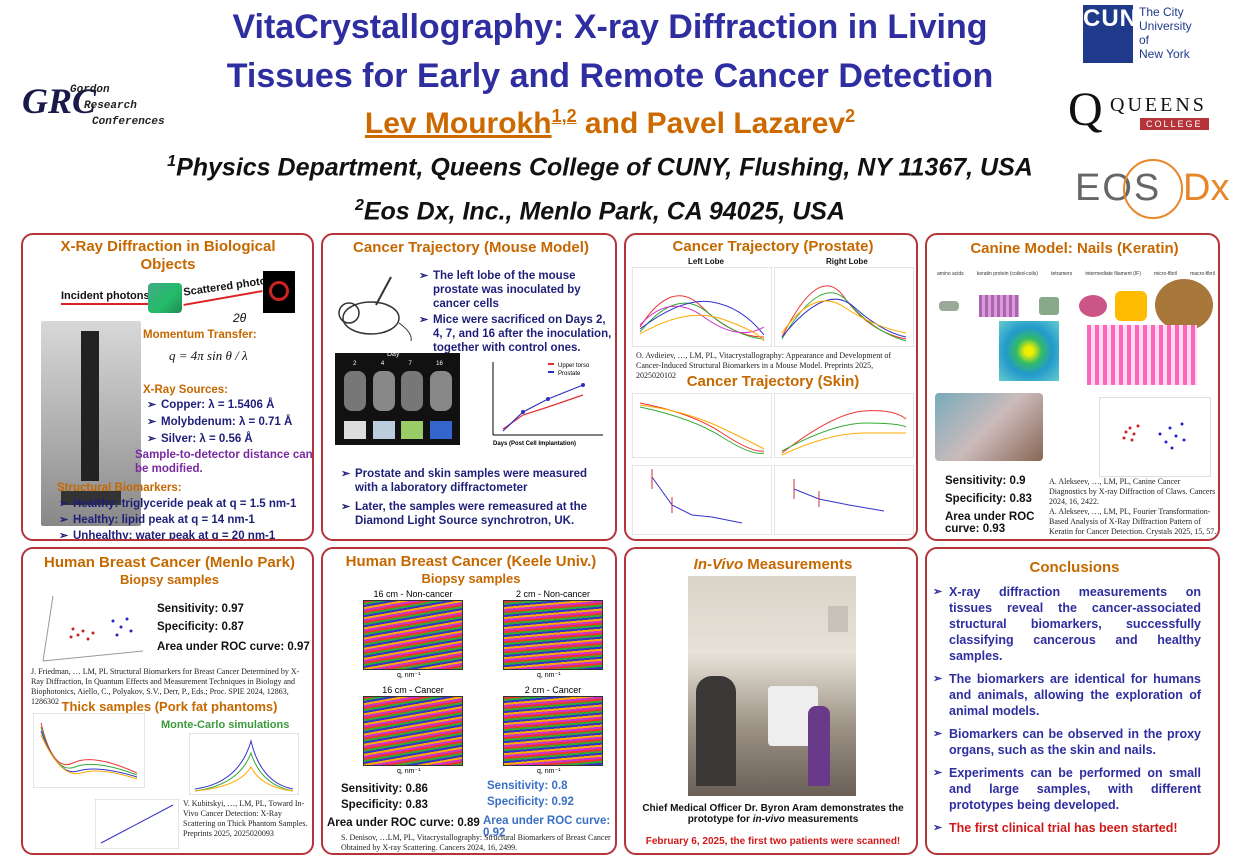 The width and height of the screenshot is (1234, 863). I want to click on panel-title: In-Vivo Measurements, so click(773, 564).